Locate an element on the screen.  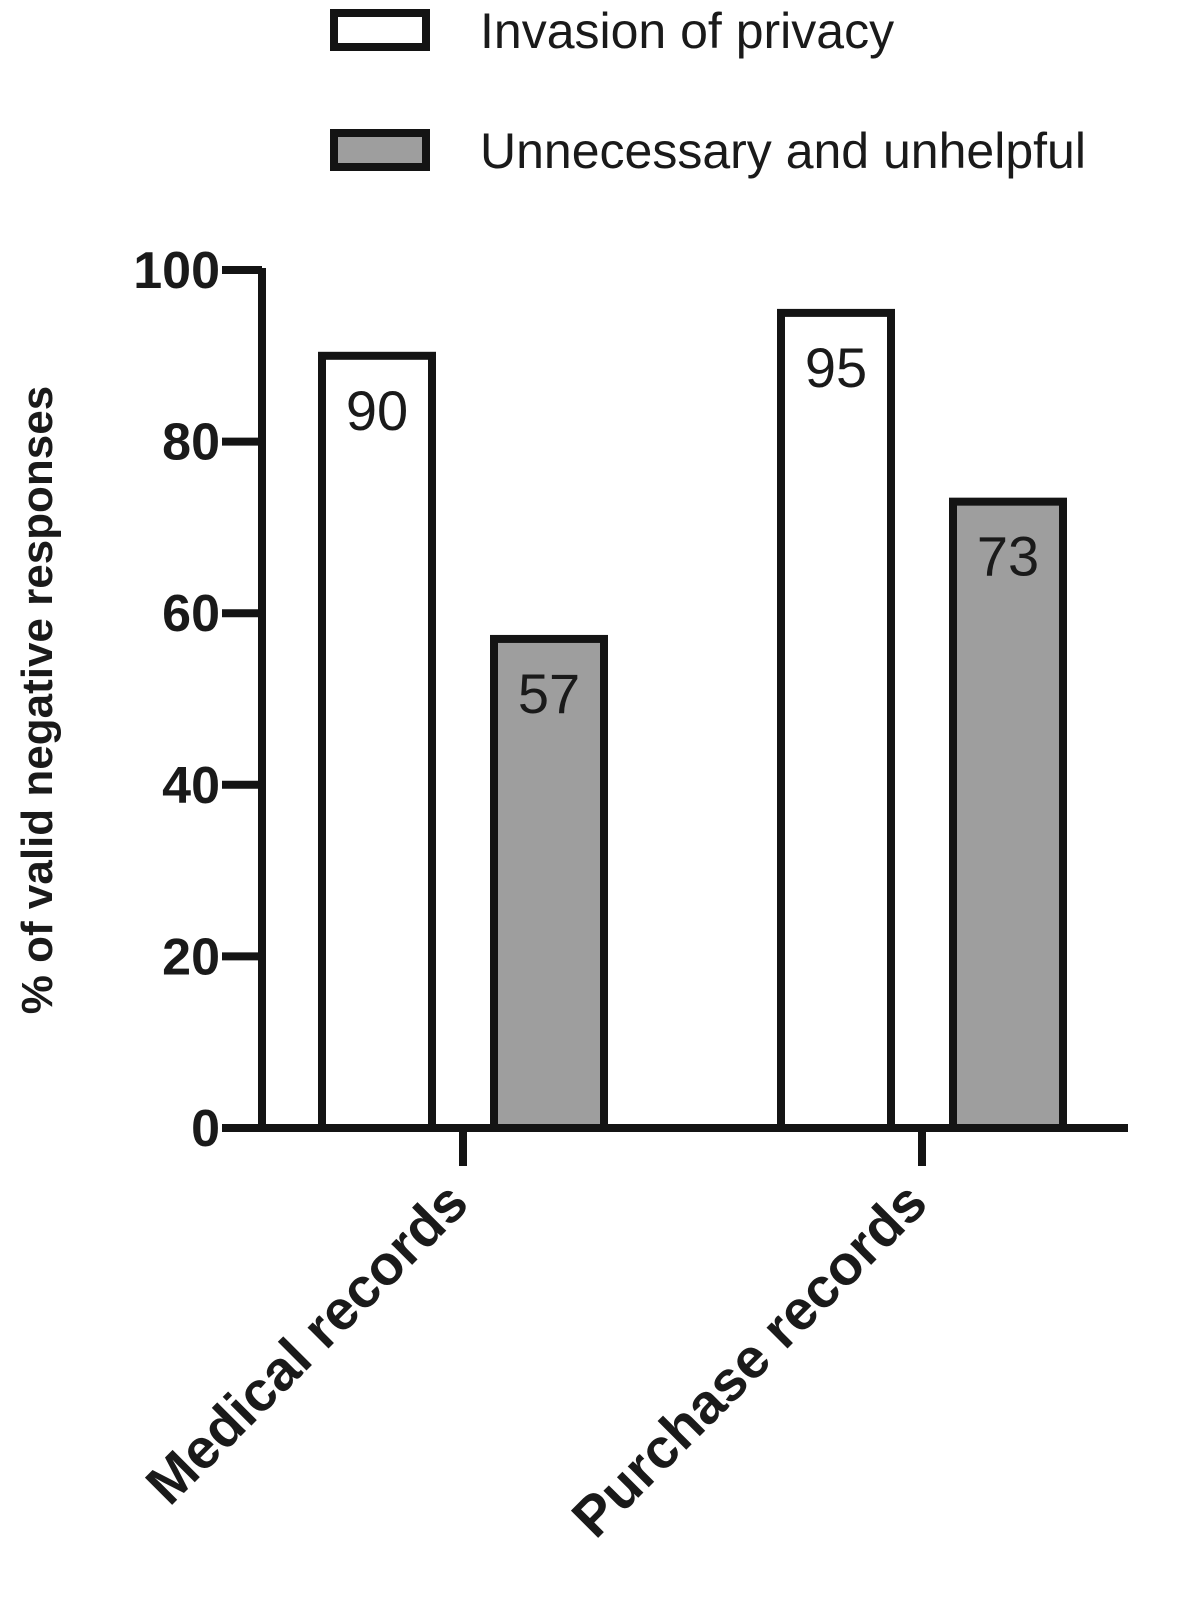
legend-label: Invasion of privacy is located at coordinates (687, 31).